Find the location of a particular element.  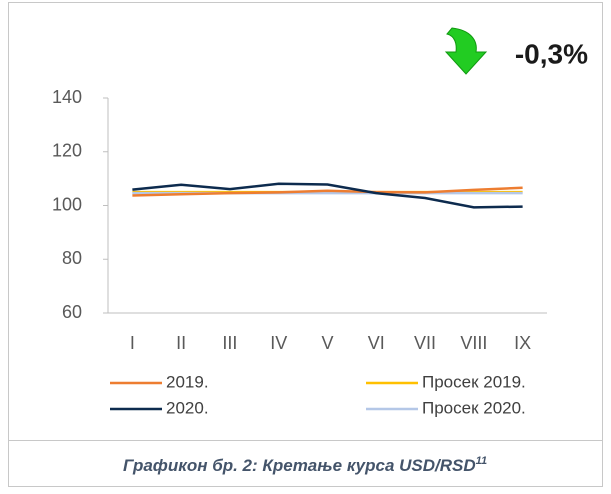

legend-label: 2019. is located at coordinates (187, 381).